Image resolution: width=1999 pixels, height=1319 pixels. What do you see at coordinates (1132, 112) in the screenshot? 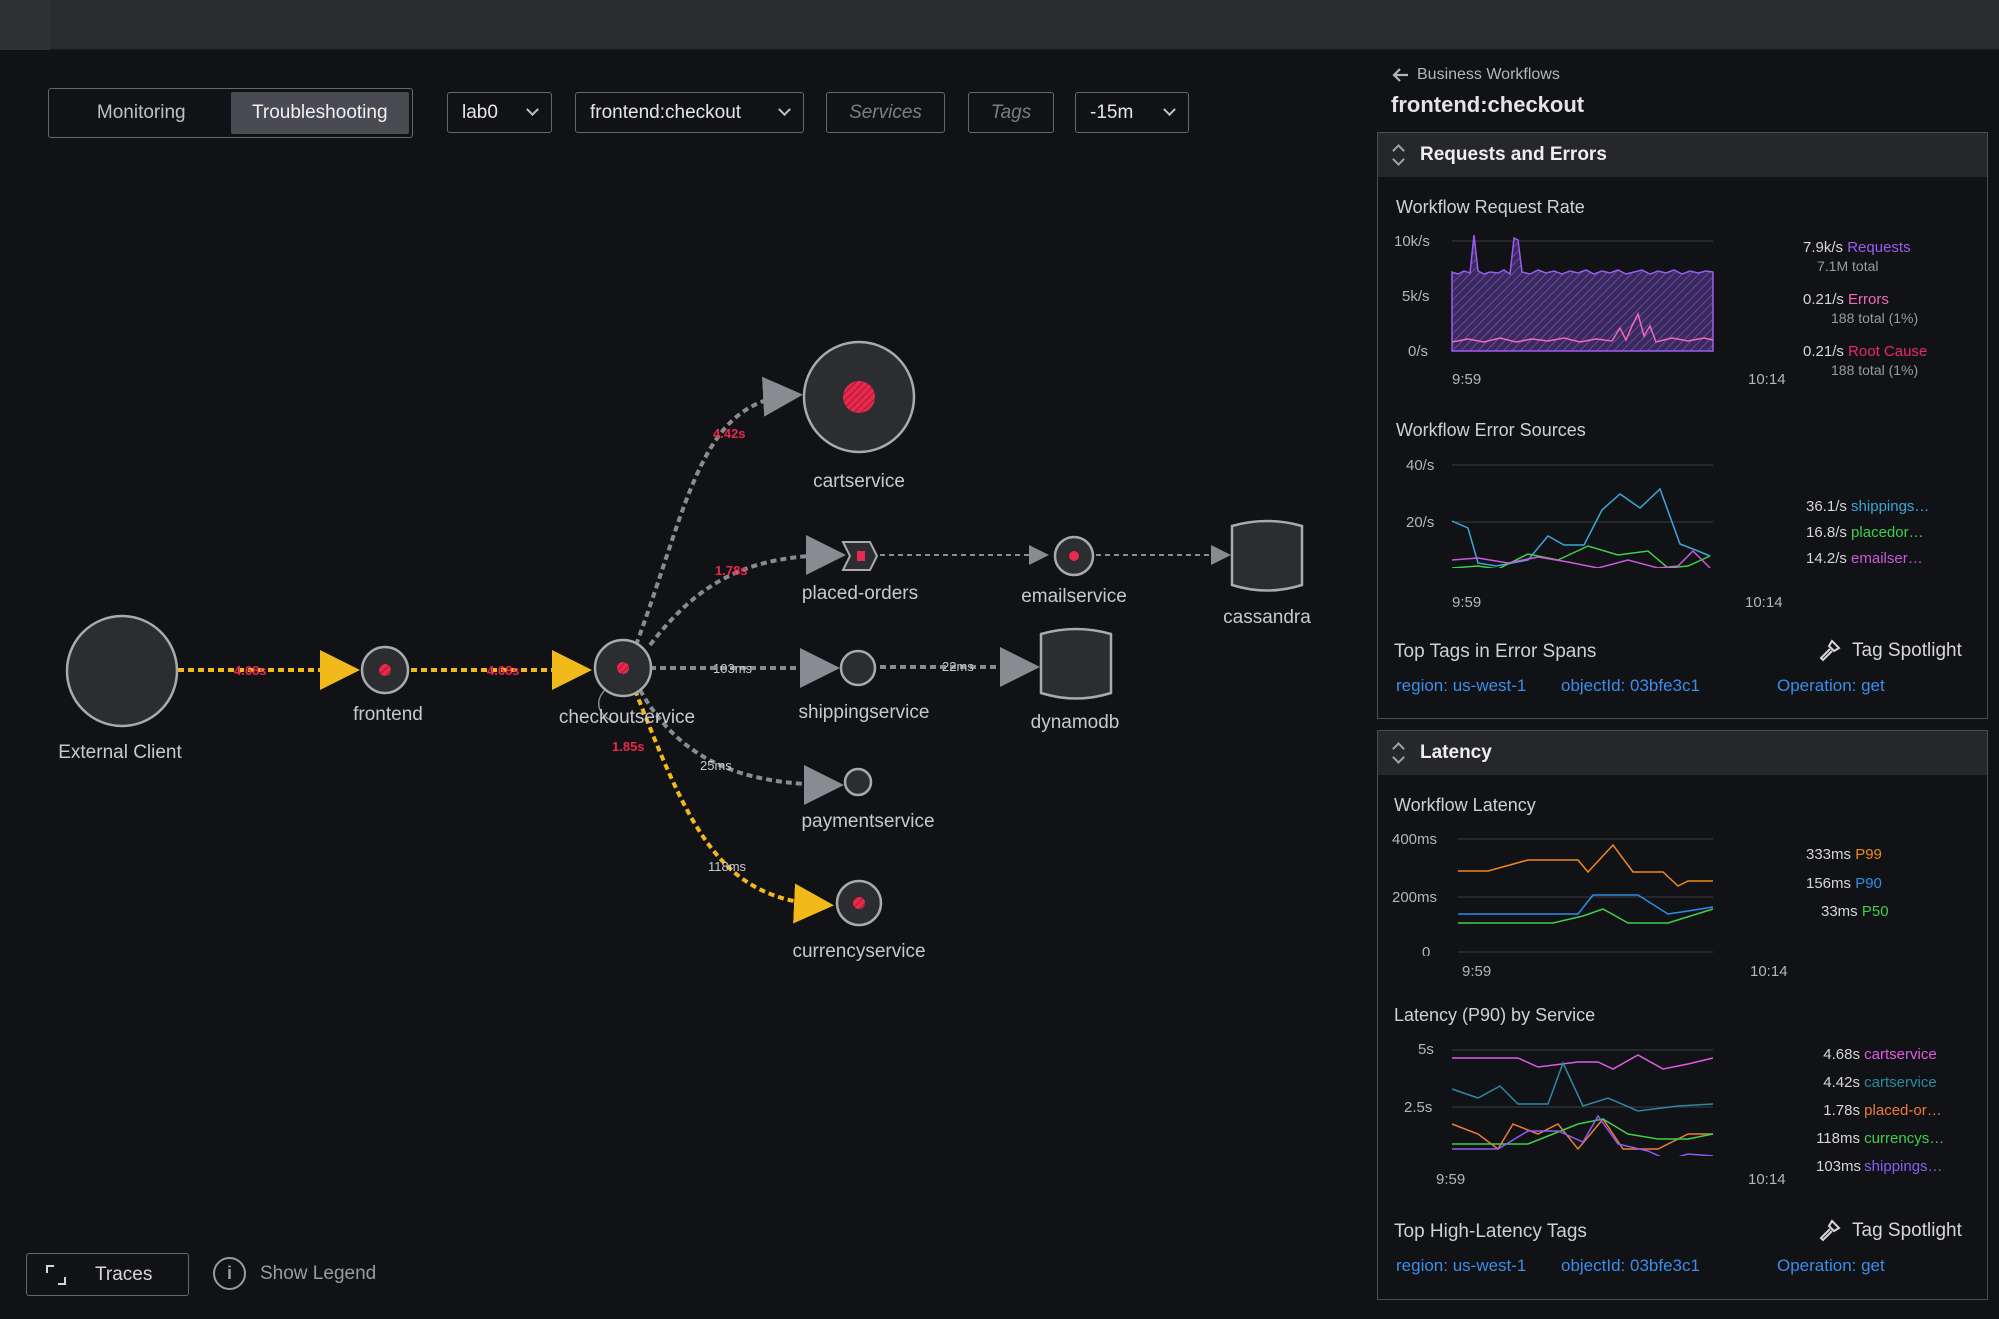
I see `time-range-select: -15m` at bounding box center [1132, 112].